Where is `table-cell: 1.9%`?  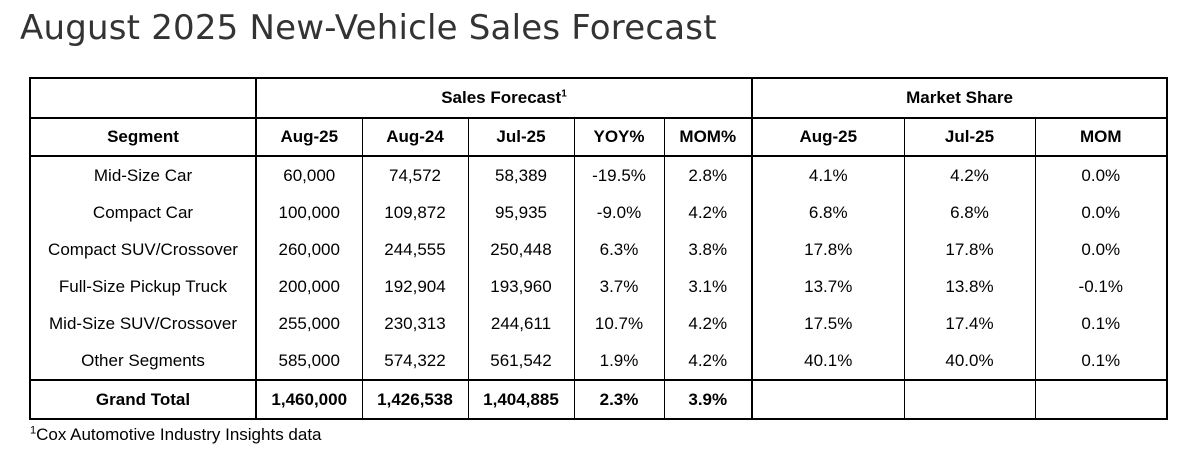
table-cell: 1.9% is located at coordinates (618, 361).